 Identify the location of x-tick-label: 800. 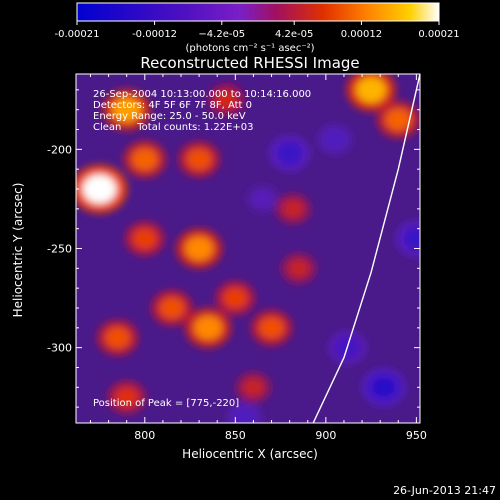
(144, 435).